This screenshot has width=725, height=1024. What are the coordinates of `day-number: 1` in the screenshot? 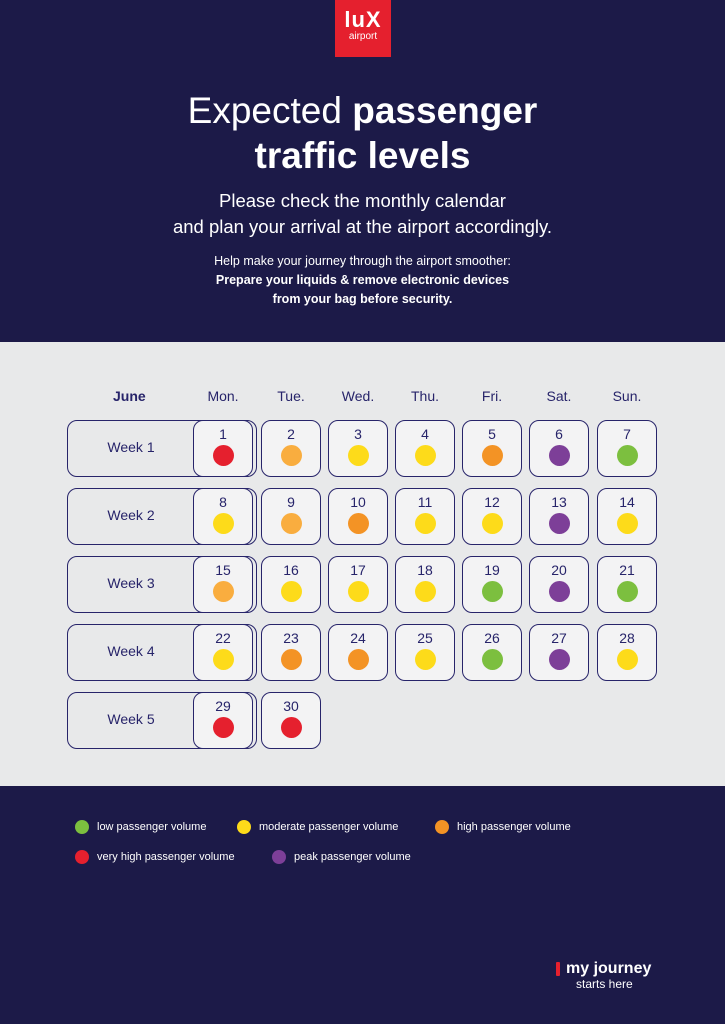 It's located at (223, 434).